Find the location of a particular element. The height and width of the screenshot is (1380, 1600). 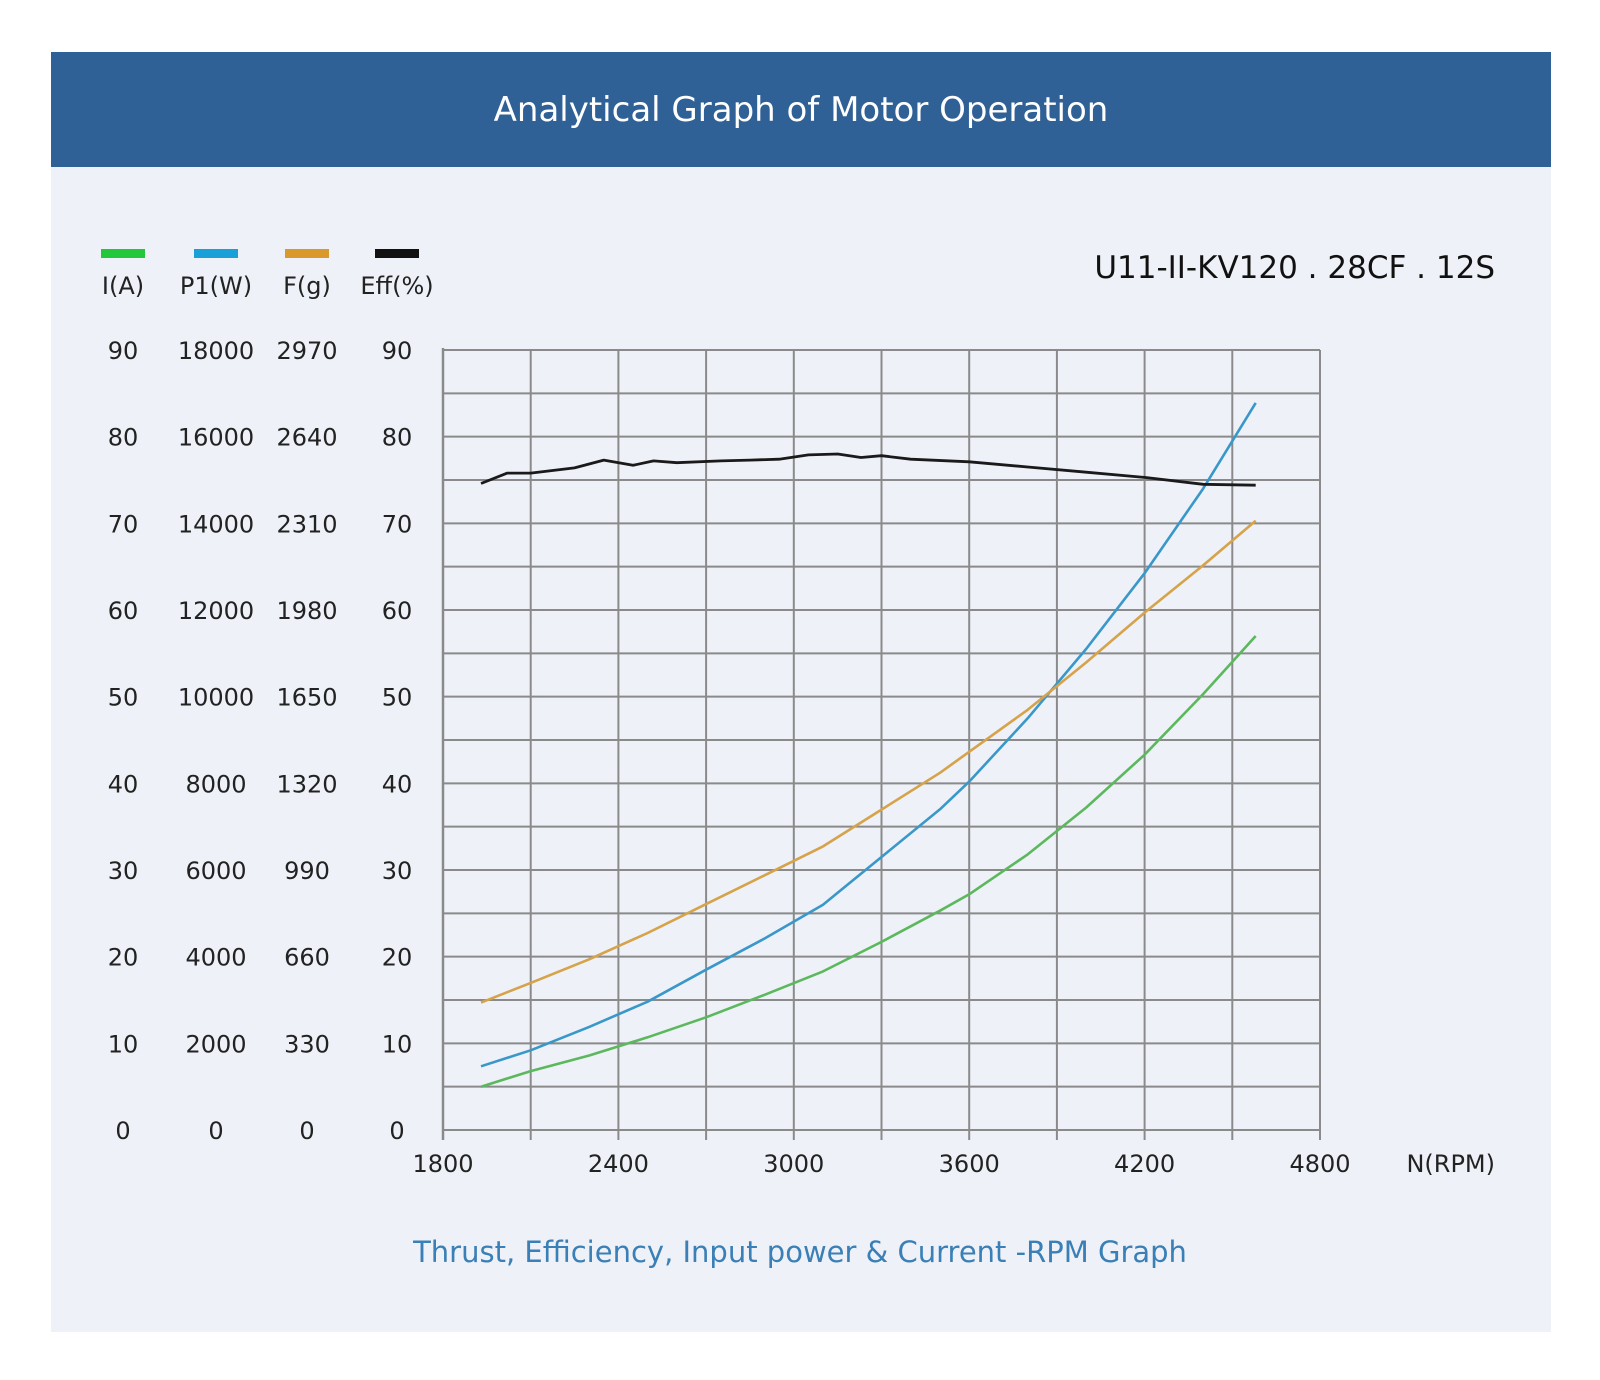

x-axis-label: N(RPM) is located at coordinates (1450, 1164).